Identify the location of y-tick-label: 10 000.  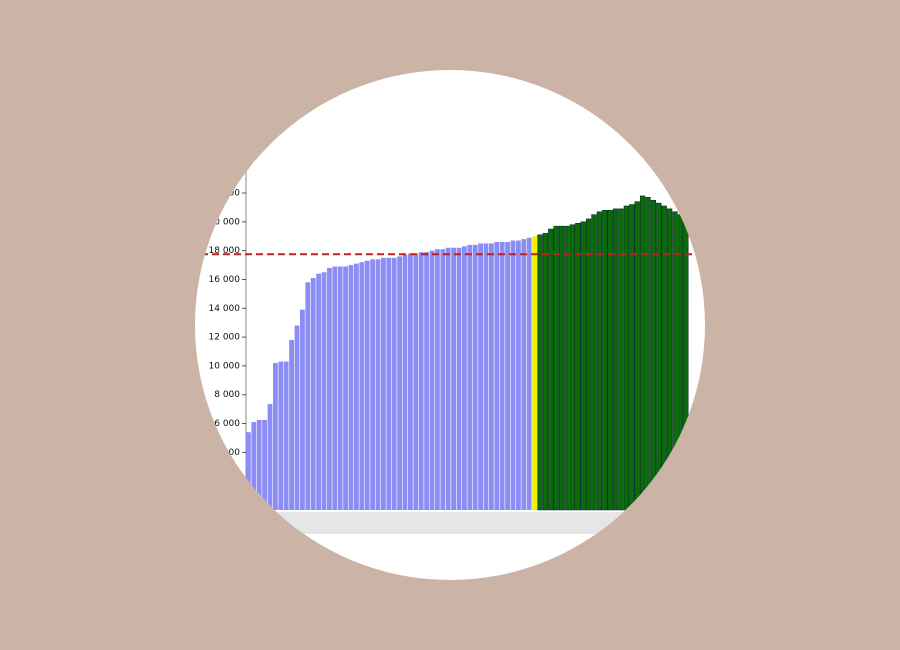
(225, 366).